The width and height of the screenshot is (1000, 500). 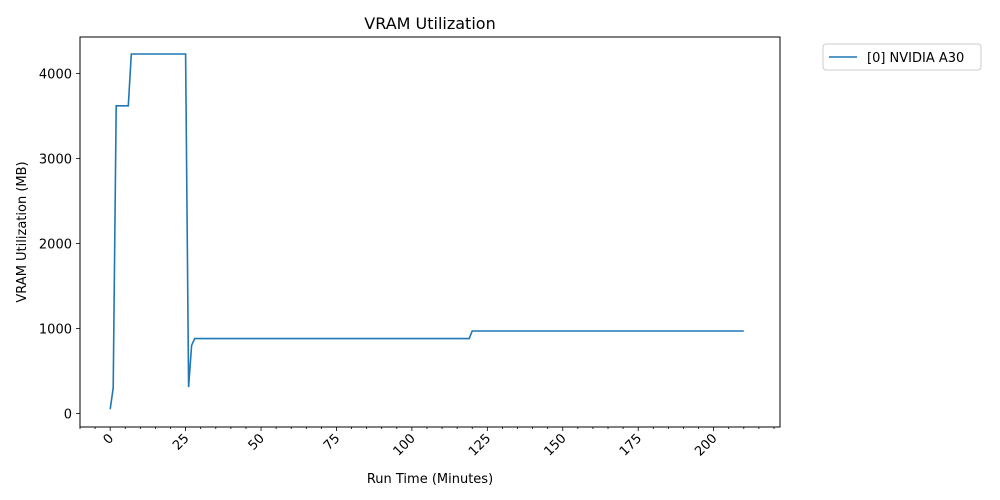 I want to click on y-tick-label: 4000, so click(x=55, y=75).